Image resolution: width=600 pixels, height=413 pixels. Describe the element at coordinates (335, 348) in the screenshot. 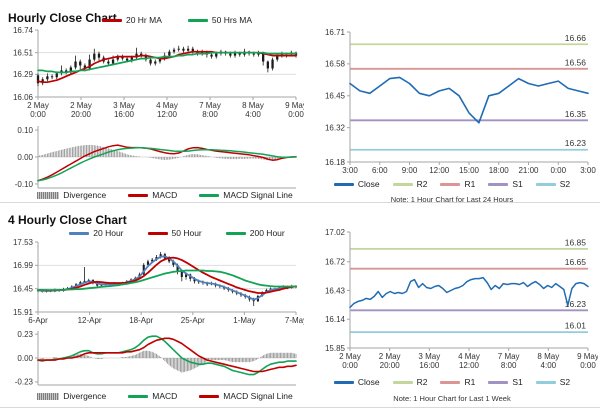

I see `svg-text: 15.85` at that location.